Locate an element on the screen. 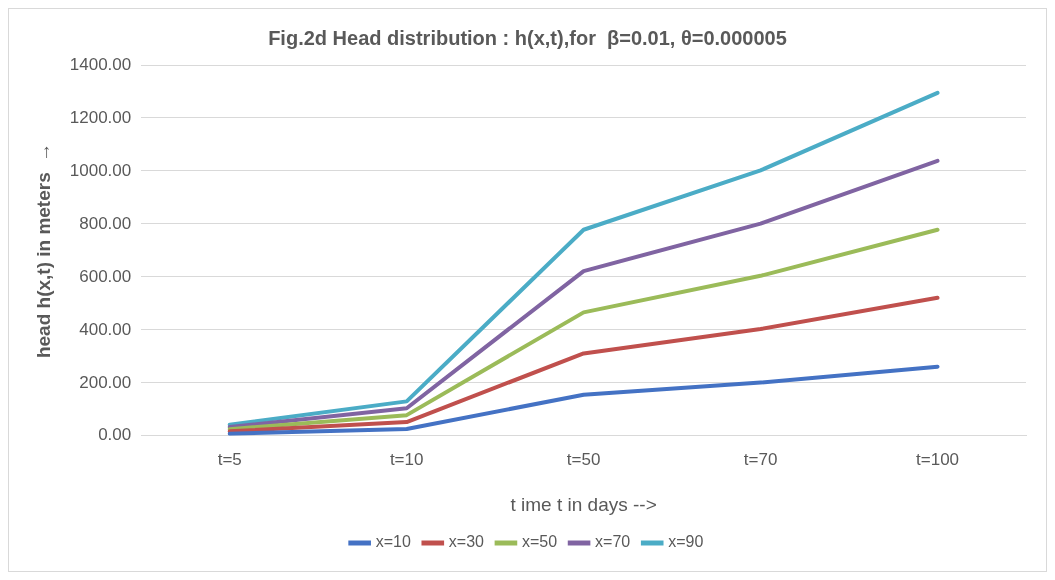 This screenshot has height=580, width=1055. y-tick-label: 400.00 is located at coordinates (105, 329).